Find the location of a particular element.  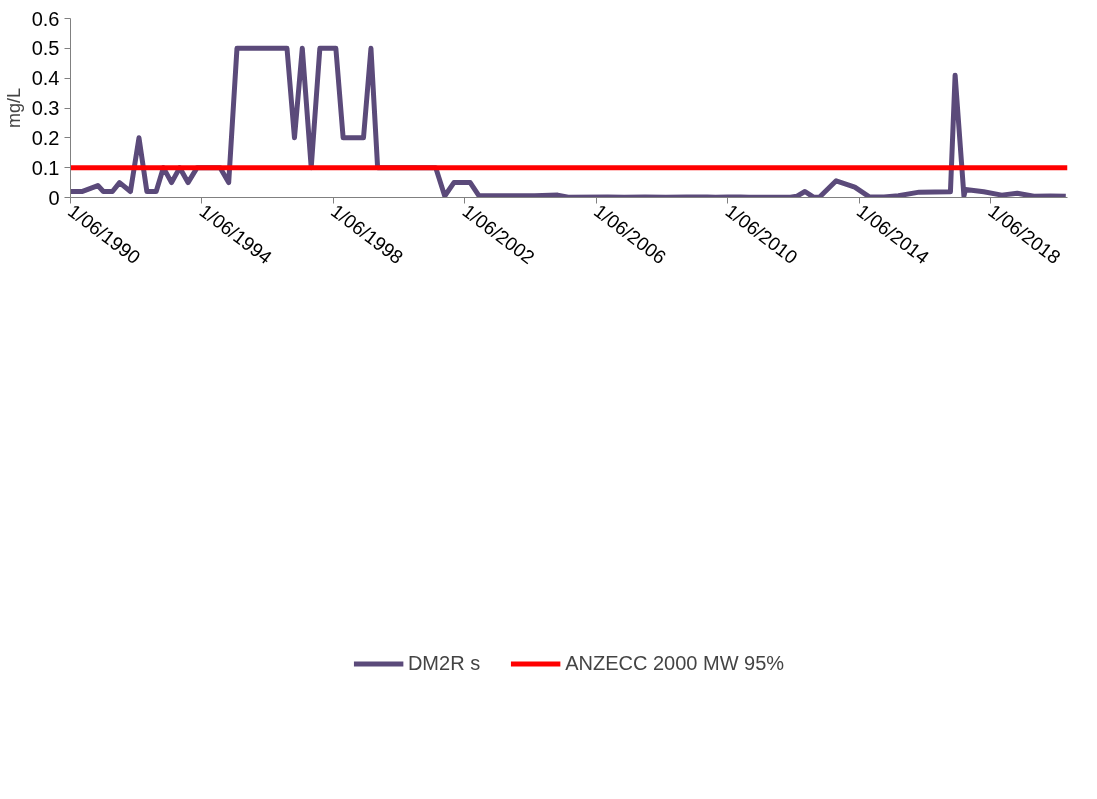

y-tick-label: 0.5 is located at coordinates (45, 48).